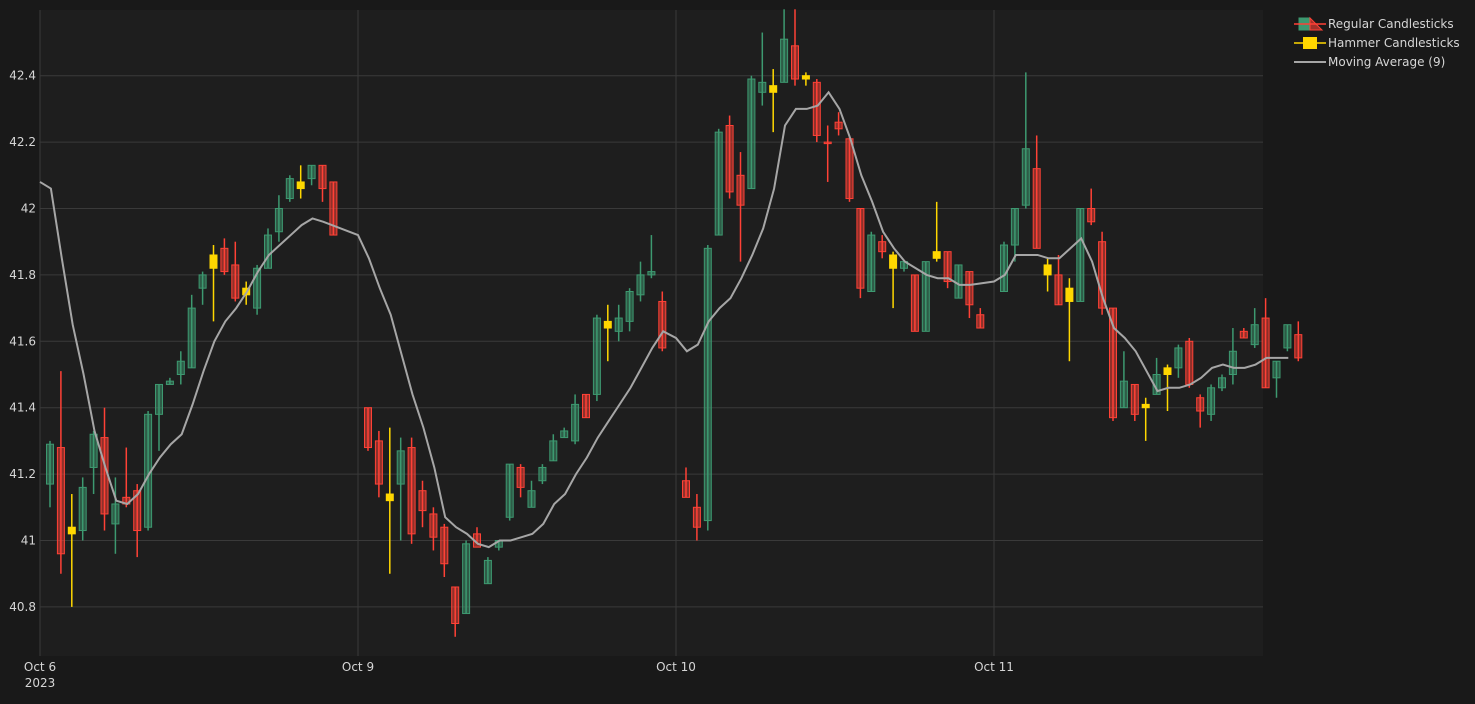 The image size is (1475, 704). What do you see at coordinates (22, 76) in the screenshot?
I see `y-tick-label: 42.4` at bounding box center [22, 76].